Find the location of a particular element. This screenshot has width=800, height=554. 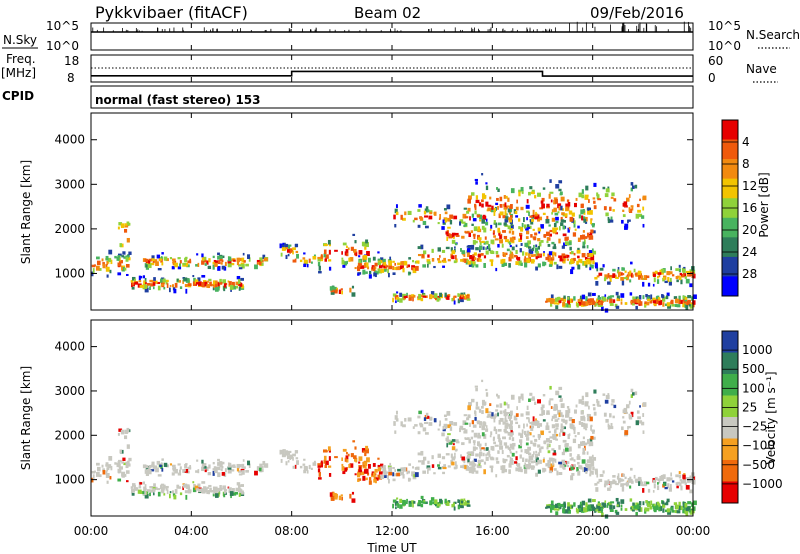

power-ytick-label: 3000 is located at coordinates (69, 184).